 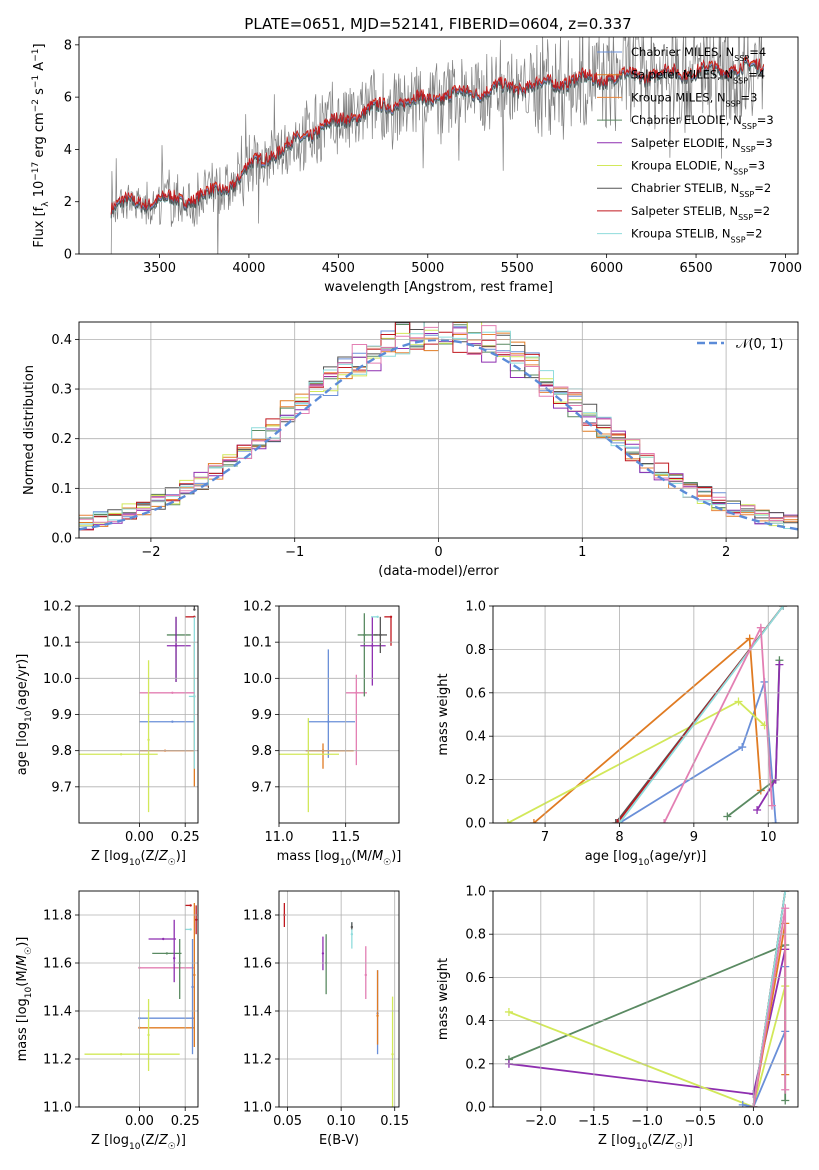 What do you see at coordinates (438, 552) in the screenshot?
I see `tick-label-x: 0` at bounding box center [438, 552].